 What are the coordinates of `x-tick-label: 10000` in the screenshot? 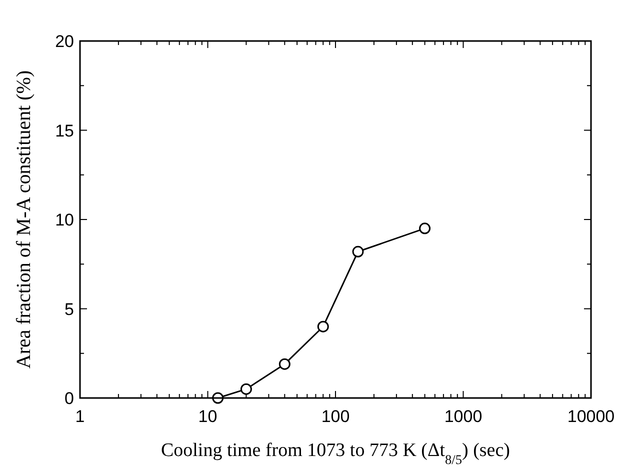 It's located at (591, 416).